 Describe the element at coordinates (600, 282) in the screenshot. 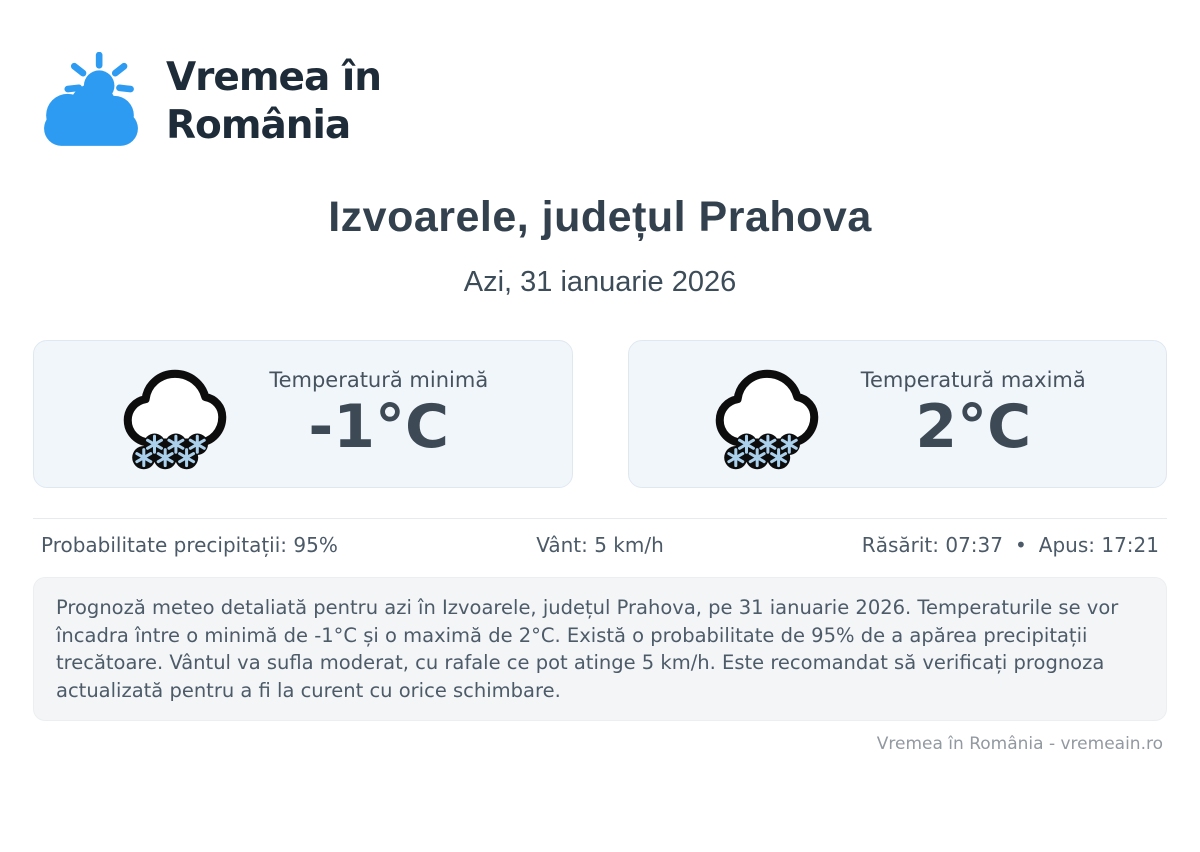

I see `page-date: Azi, 31 ianuarie 2026` at that location.